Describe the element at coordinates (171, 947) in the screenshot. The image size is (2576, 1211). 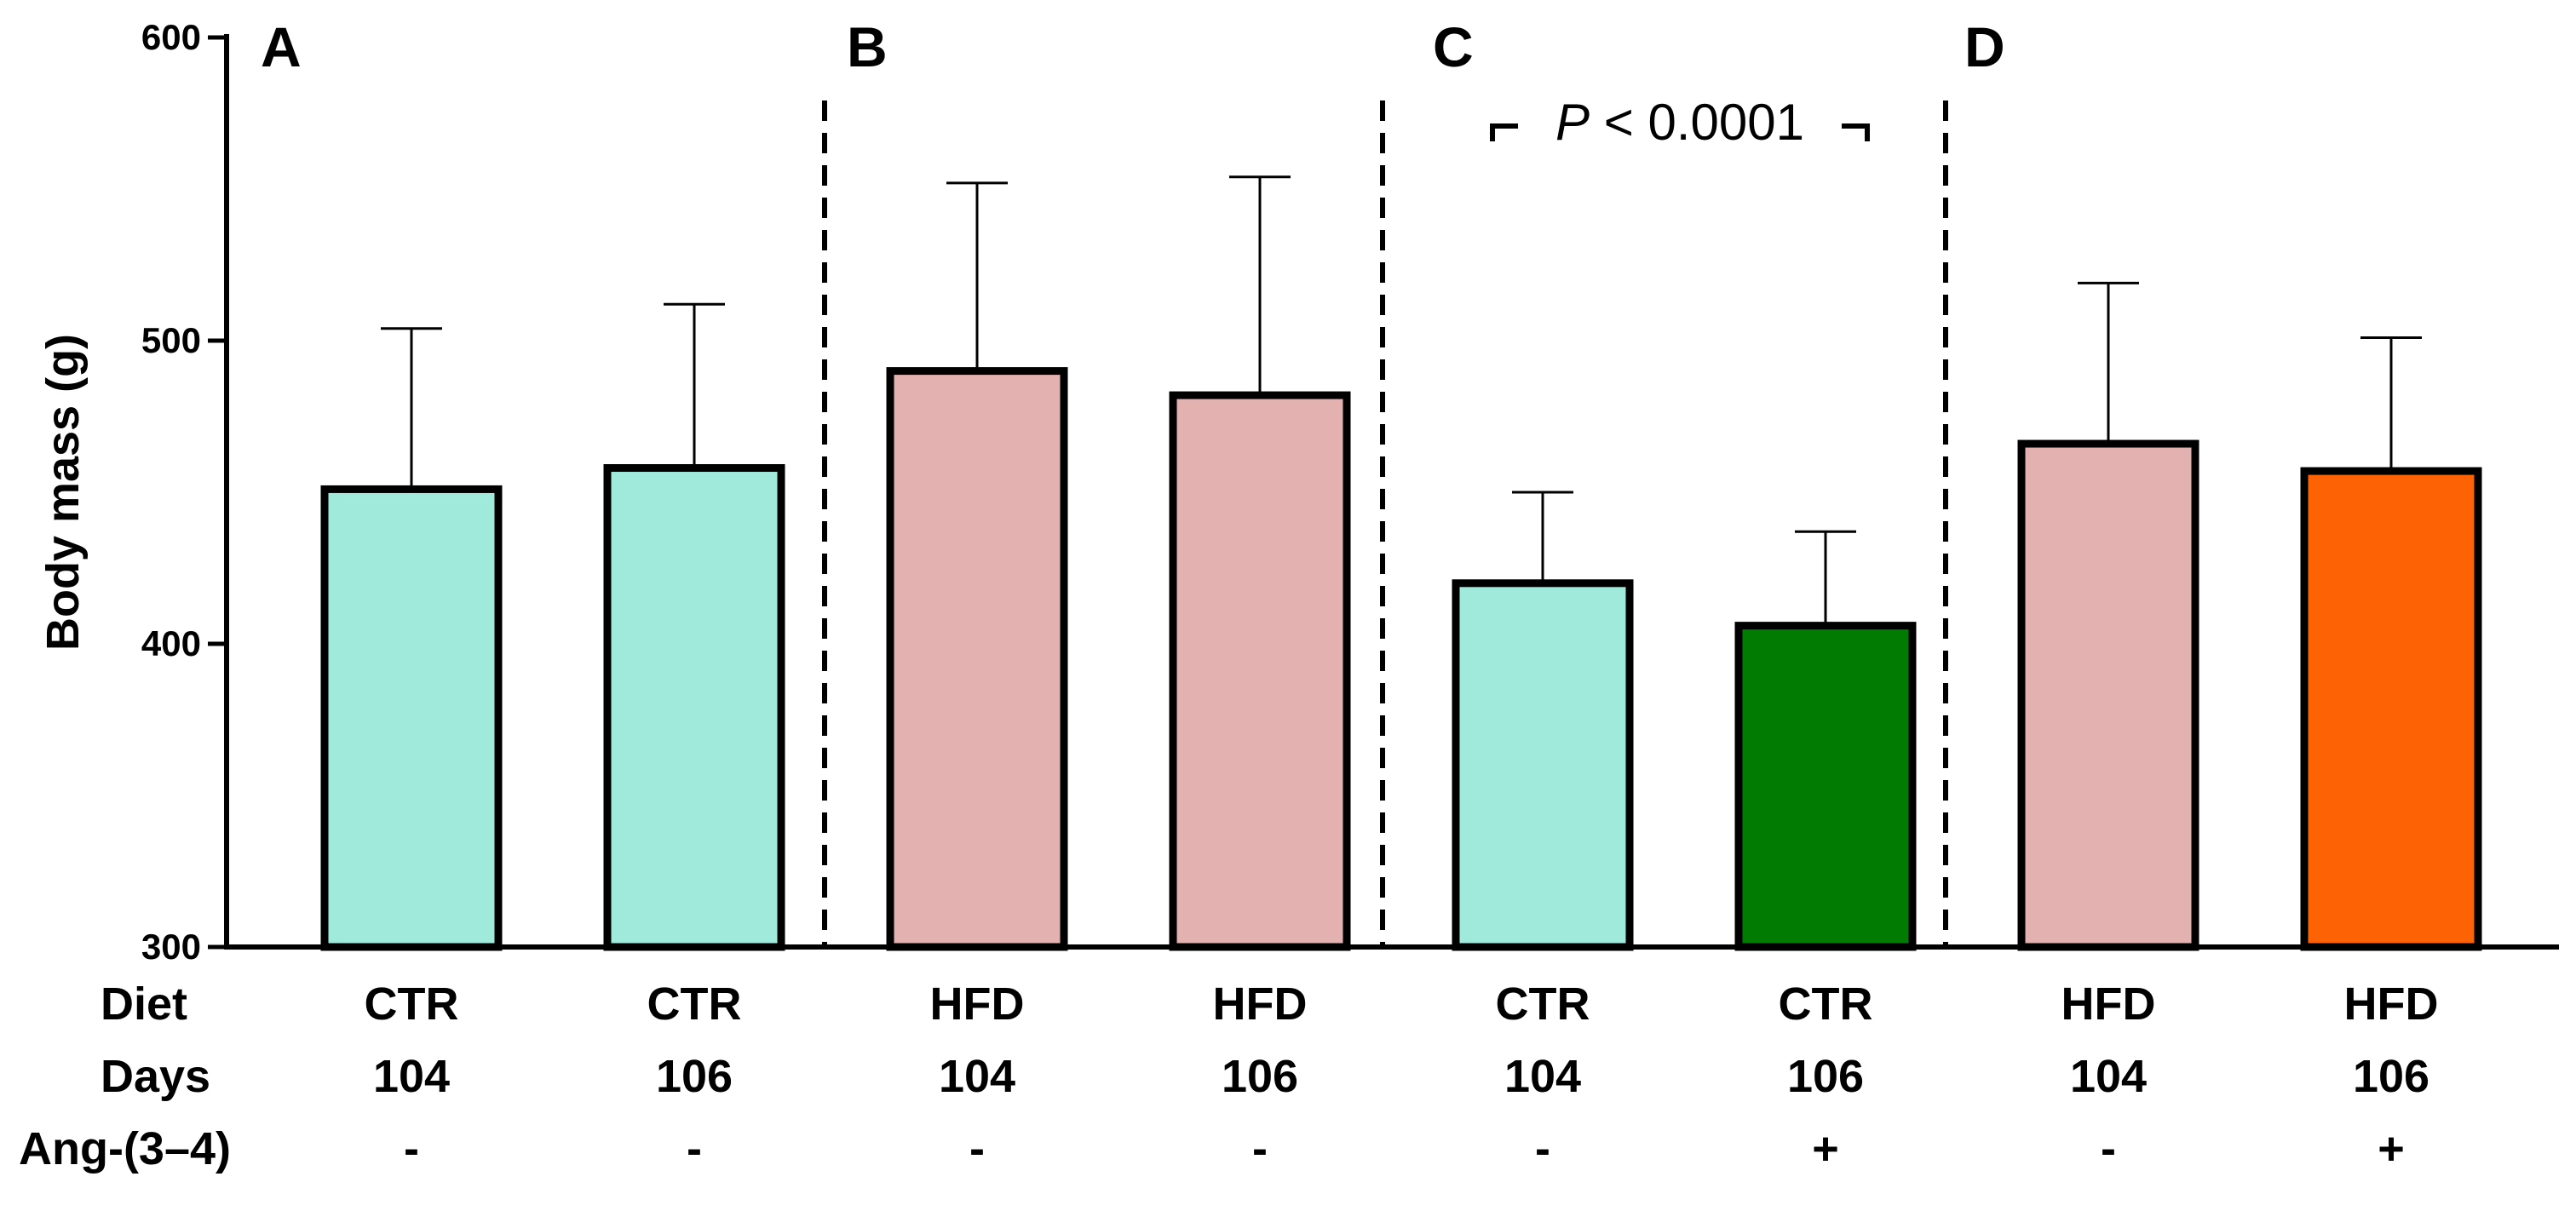
I see `y-tick-label: 300` at that location.